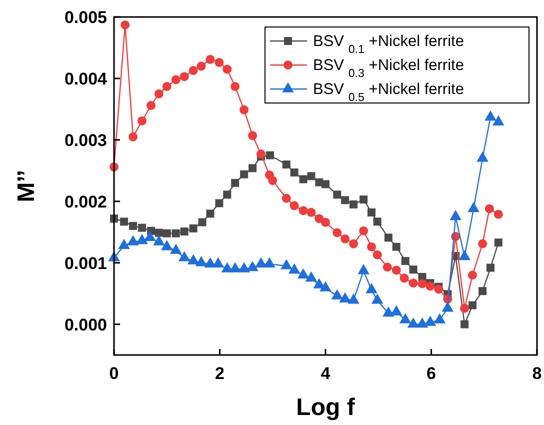 The height and width of the screenshot is (425, 544). I want to click on x-tick-label: 2, so click(219, 373).